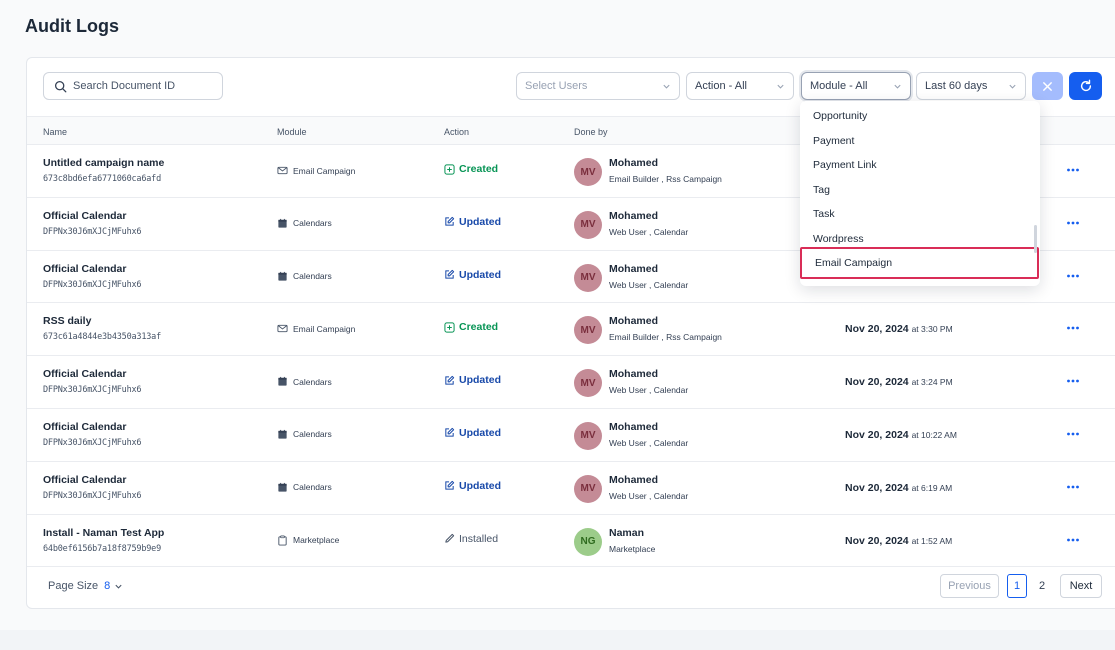 The height and width of the screenshot is (650, 1115). What do you see at coordinates (840, 116) in the screenshot?
I see `dropdown-option-opportunity: Opportunity` at bounding box center [840, 116].